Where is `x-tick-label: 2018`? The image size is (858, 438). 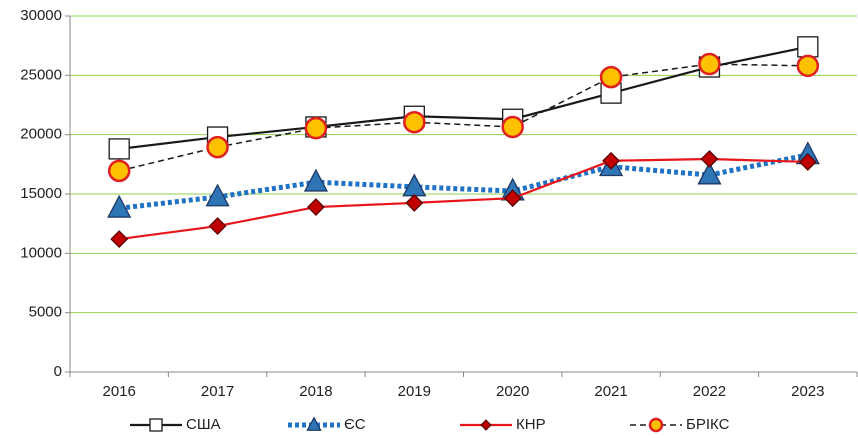
x-tick-label: 2018 is located at coordinates (315, 391).